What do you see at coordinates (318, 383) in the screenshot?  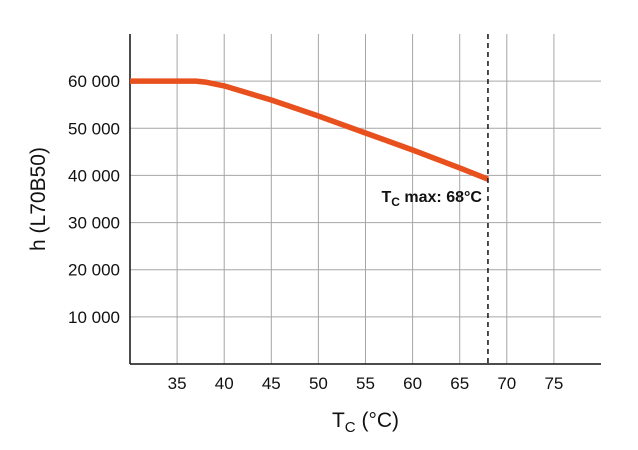 I see `x-tick-label-50: 50` at bounding box center [318, 383].